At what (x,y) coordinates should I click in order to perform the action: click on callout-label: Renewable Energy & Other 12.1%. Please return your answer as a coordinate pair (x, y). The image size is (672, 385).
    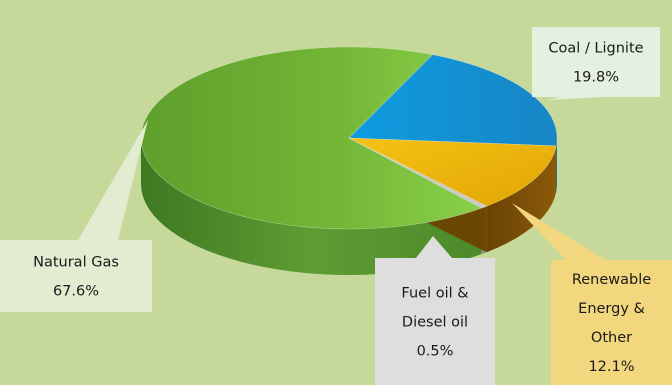
    Looking at the image, I should click on (592, 294).